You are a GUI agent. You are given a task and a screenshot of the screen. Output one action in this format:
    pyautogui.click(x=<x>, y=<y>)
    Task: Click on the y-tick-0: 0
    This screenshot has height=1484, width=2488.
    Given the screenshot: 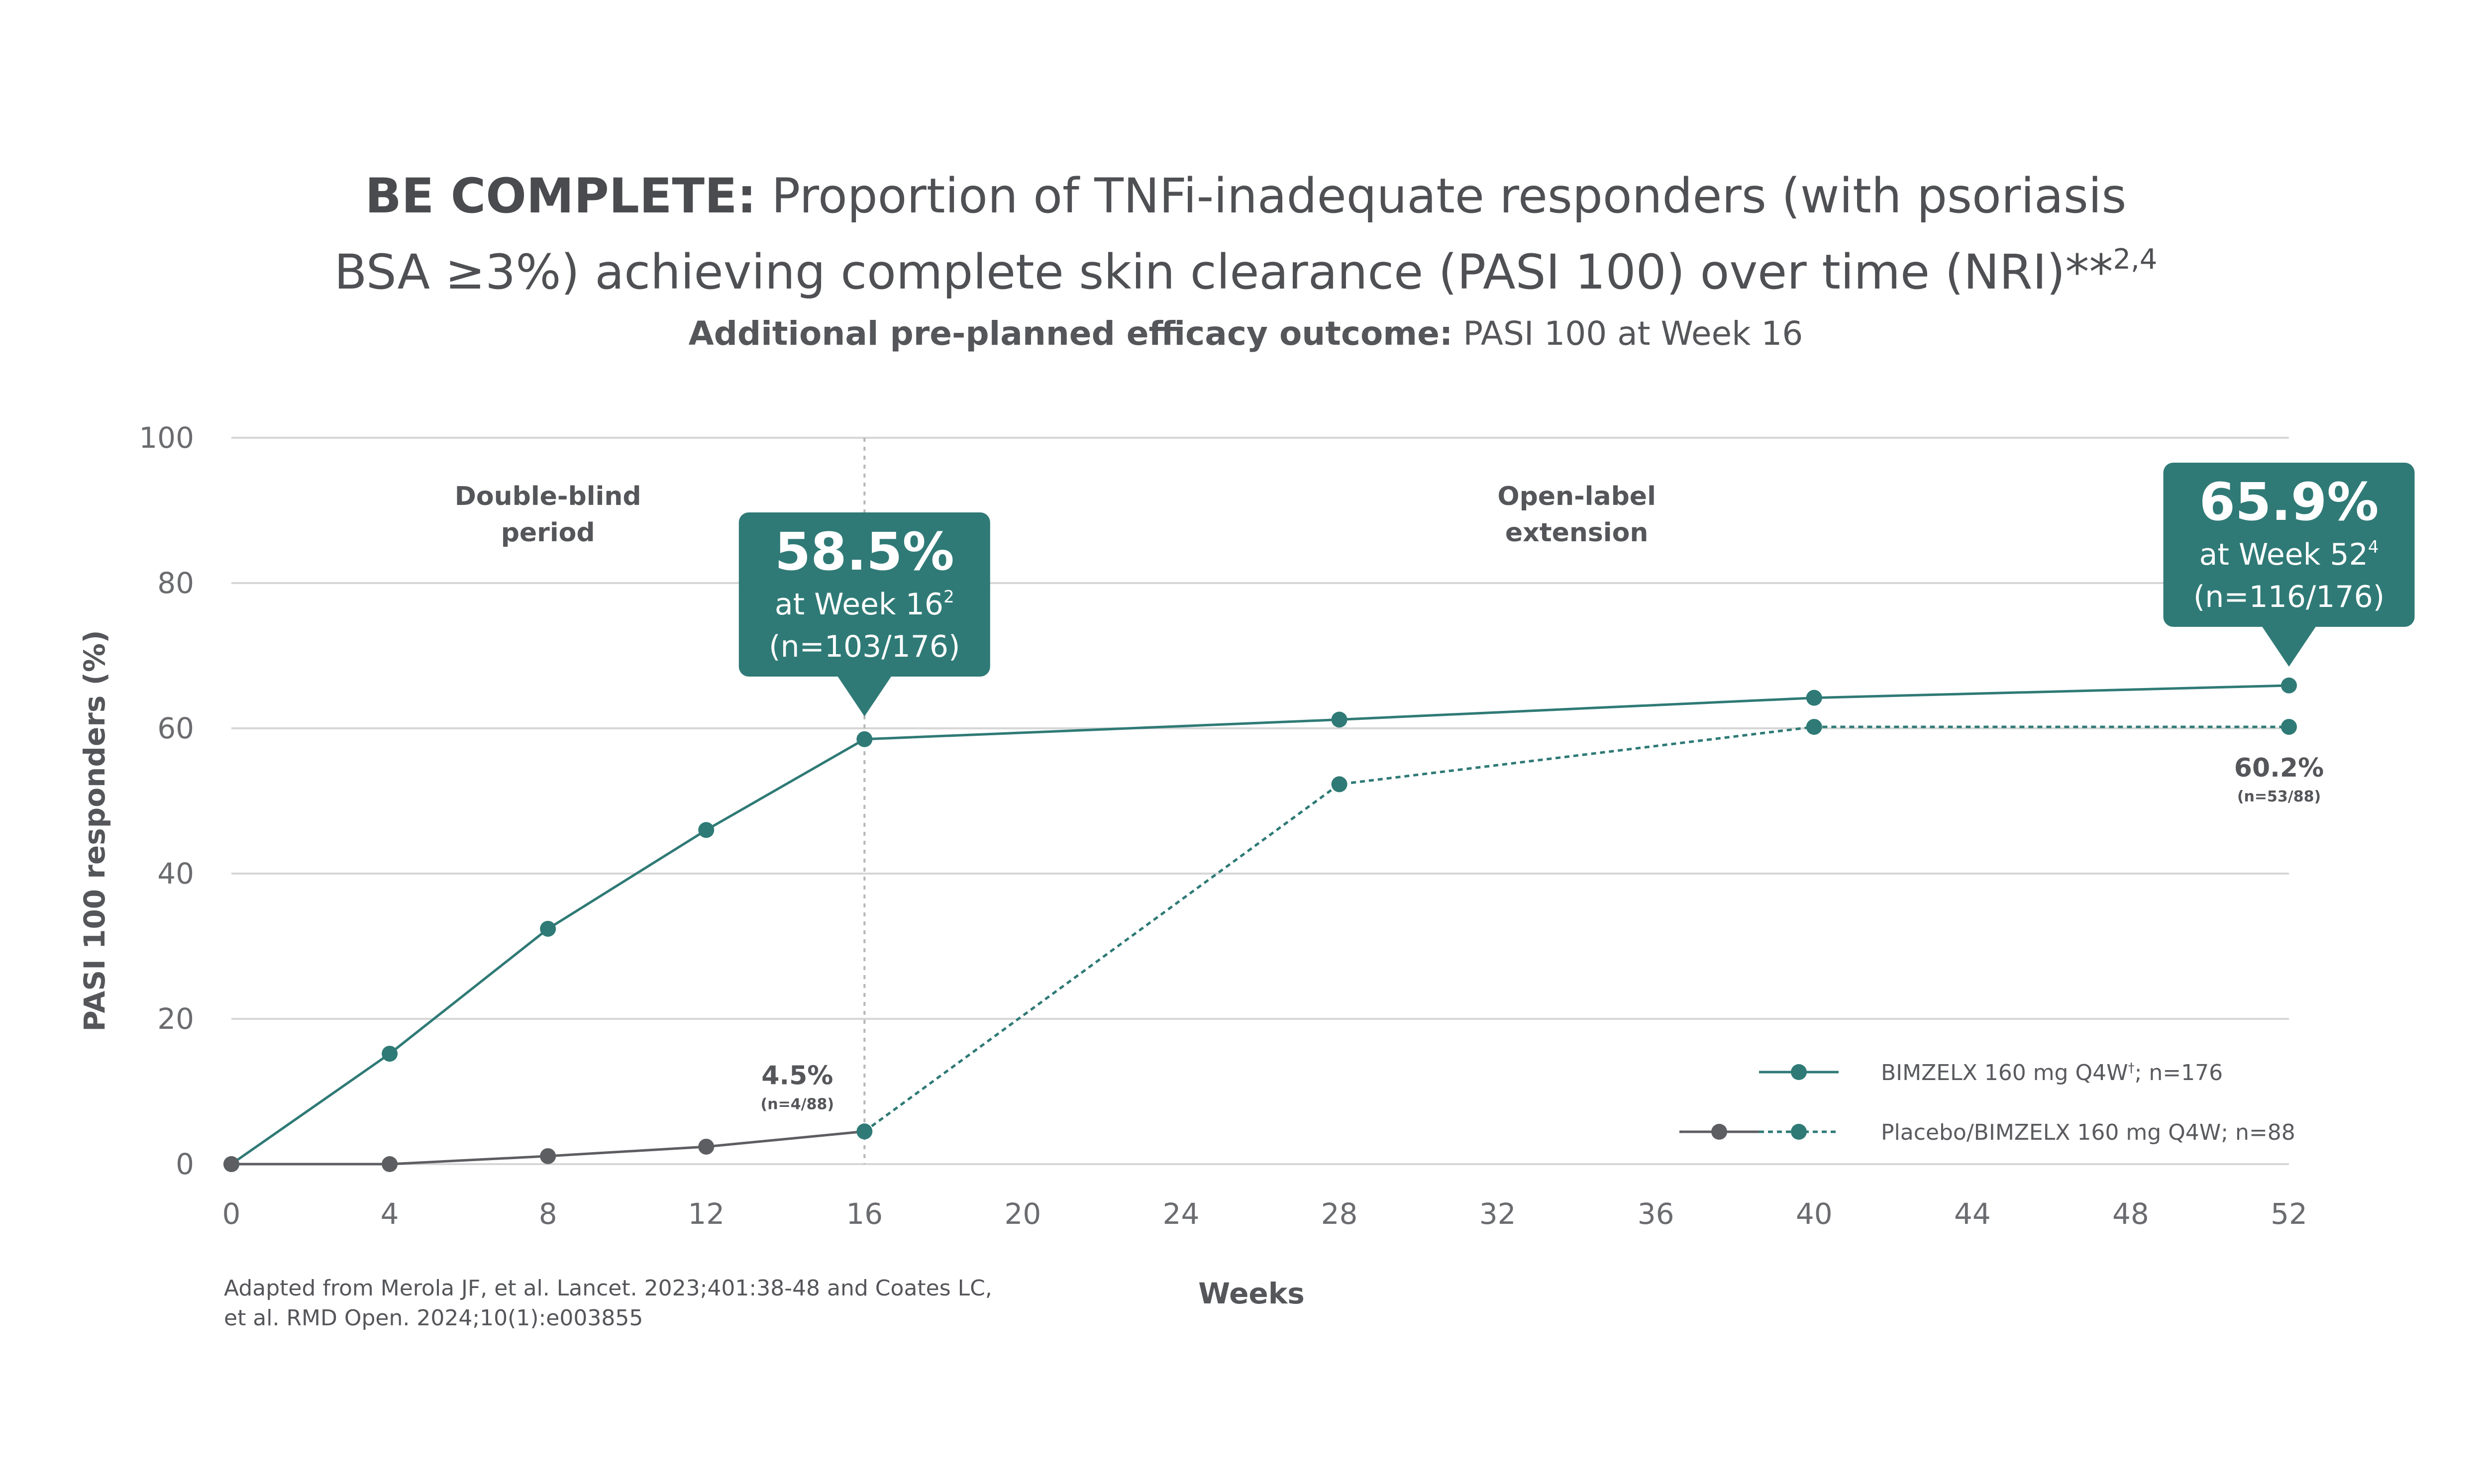 What is the action you would take?
    pyautogui.click(x=185, y=1164)
    